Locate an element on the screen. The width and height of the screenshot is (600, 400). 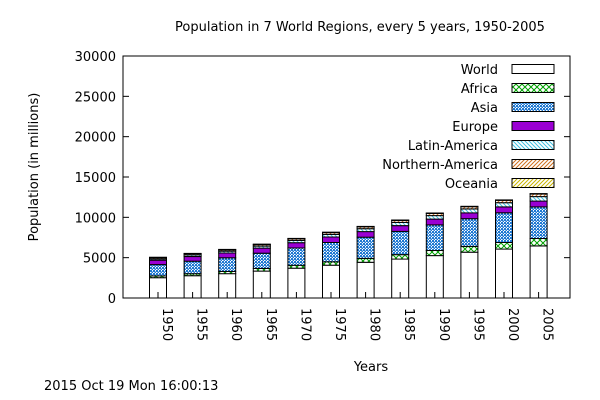
bar-europe-1985 is located at coordinates (400, 228).